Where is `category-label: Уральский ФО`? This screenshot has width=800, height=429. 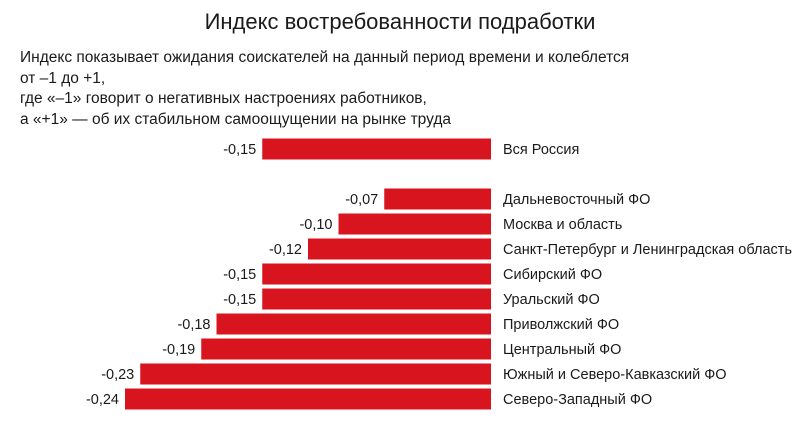 category-label: Уральский ФО is located at coordinates (551, 300).